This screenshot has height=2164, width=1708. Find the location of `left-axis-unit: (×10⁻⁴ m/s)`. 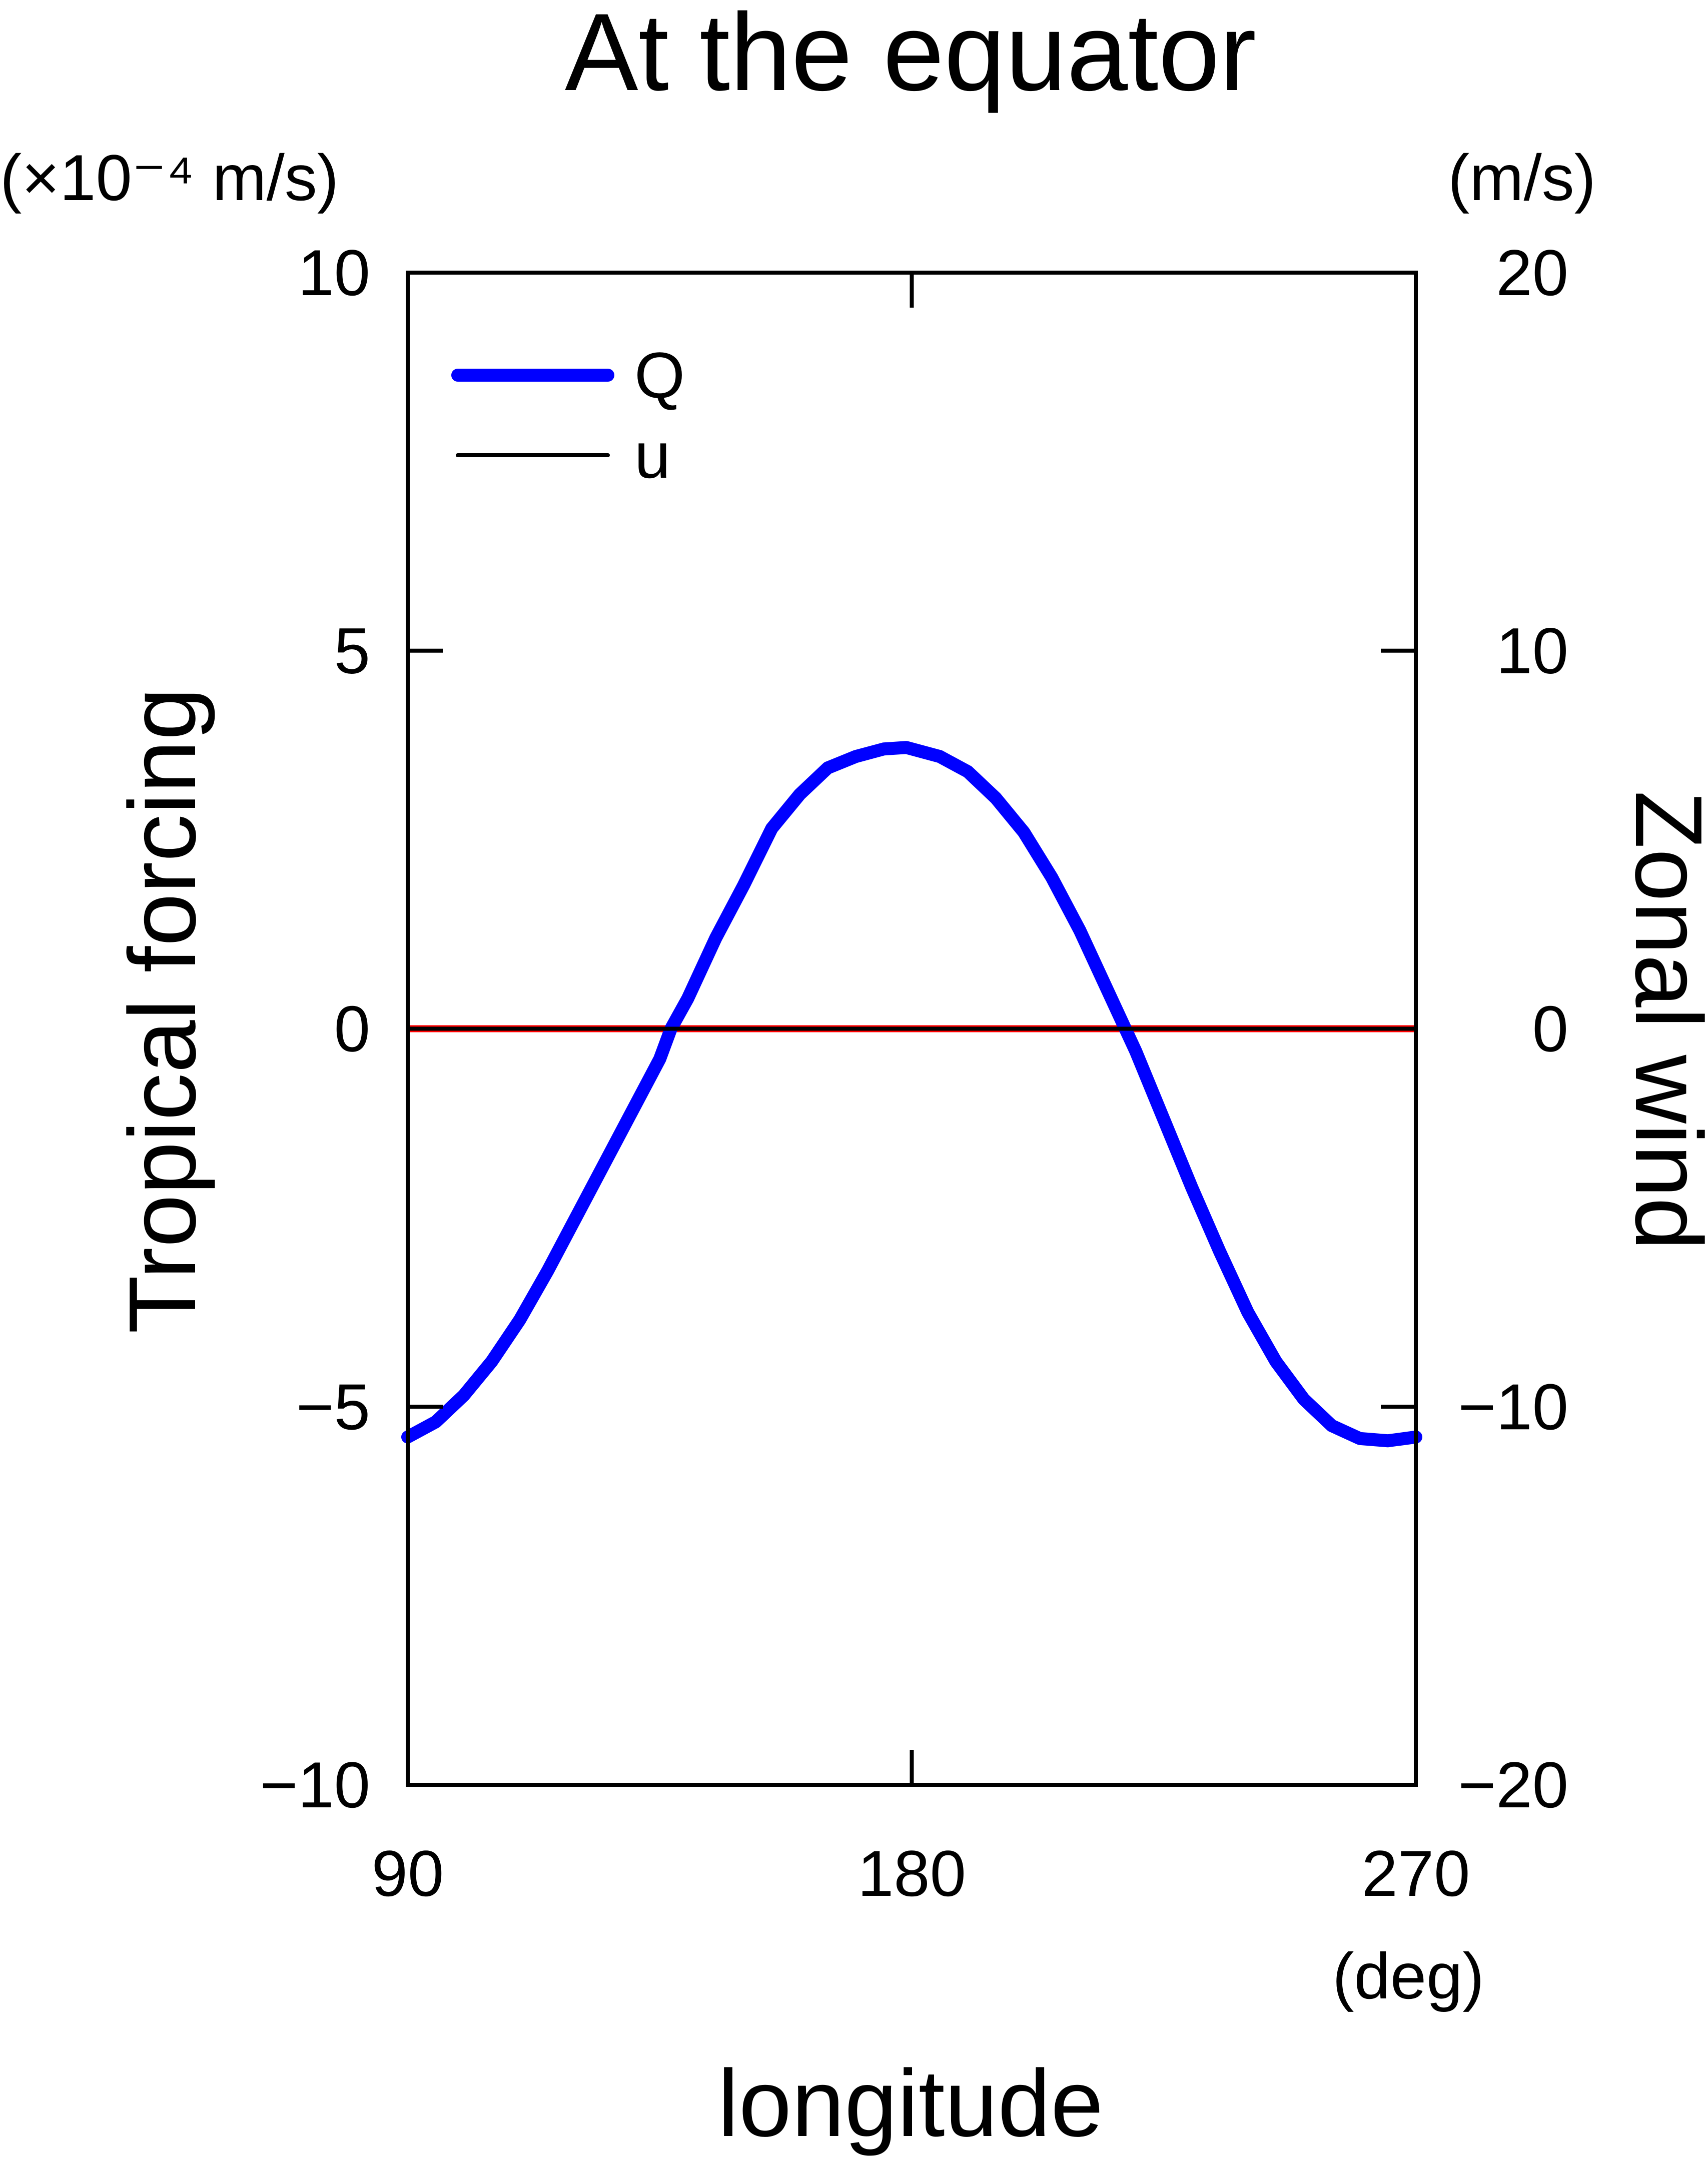

left-axis-unit: (×10⁻⁴ m/s) is located at coordinates (170, 178).